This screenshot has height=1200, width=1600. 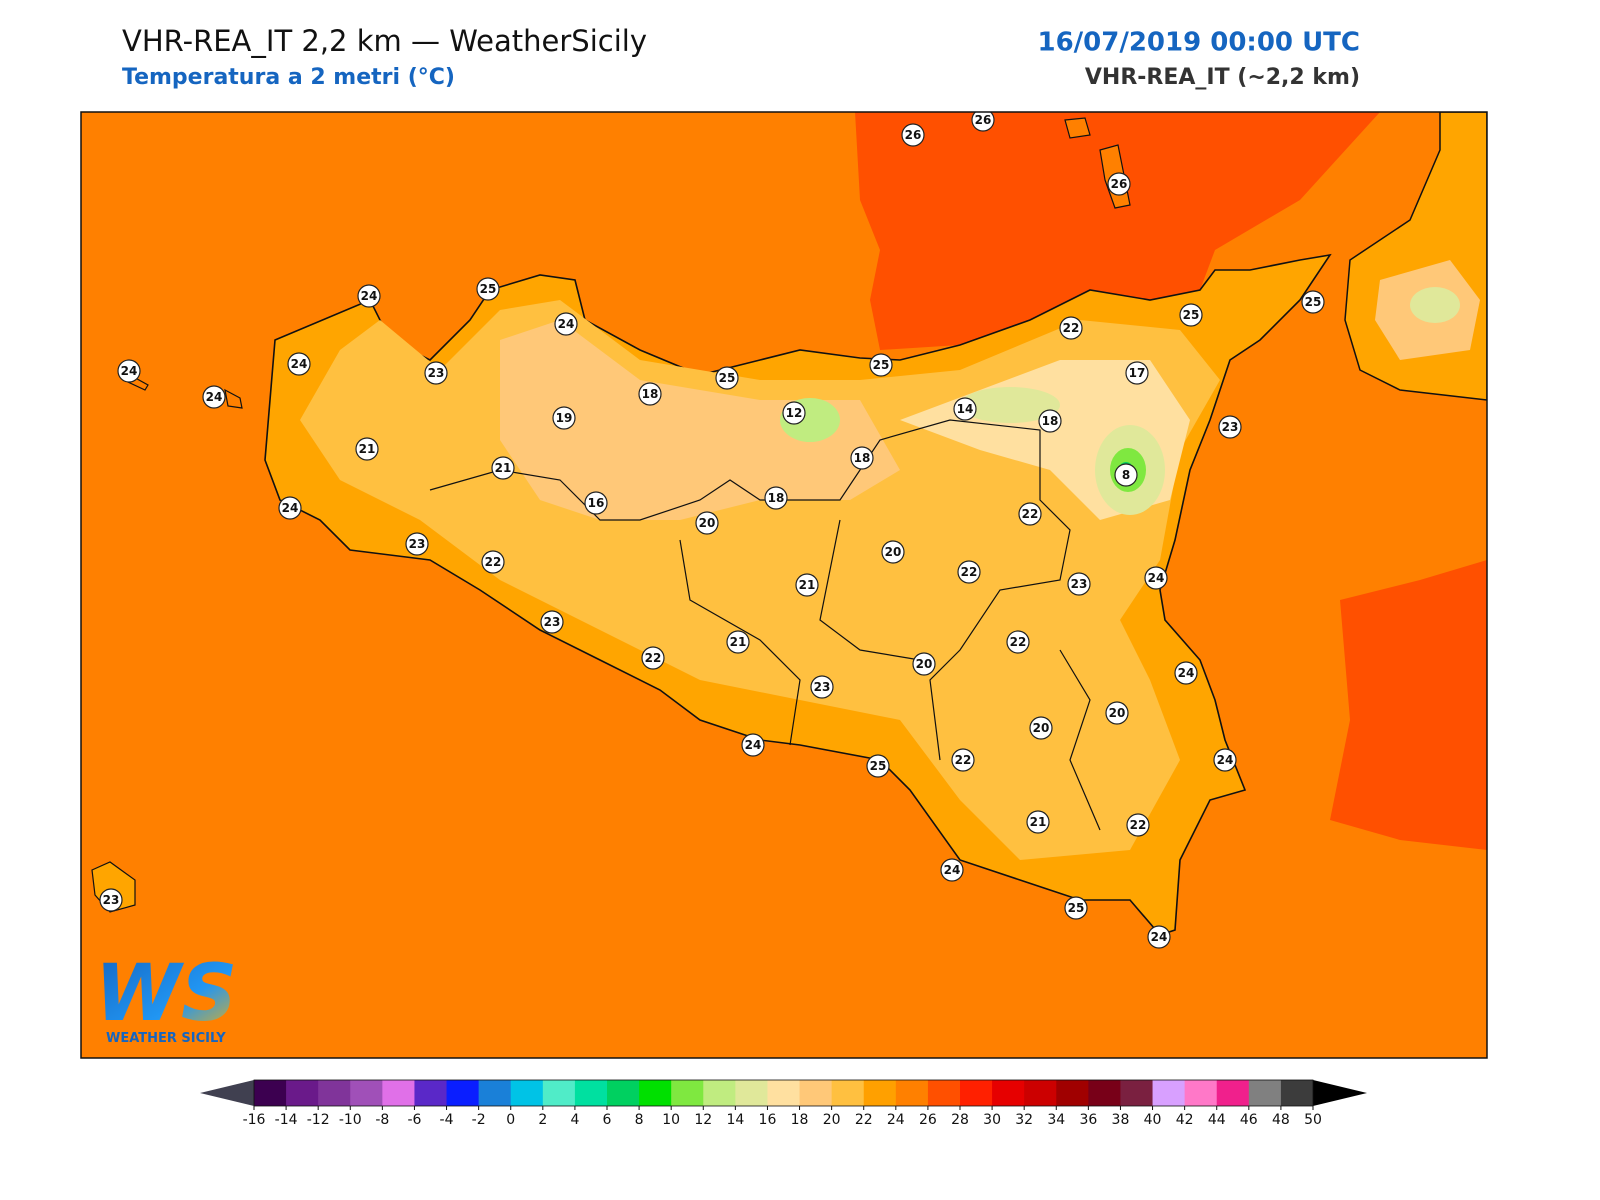 What do you see at coordinates (800, 1120) in the screenshot?
I see `colorbar-tick-label: 18` at bounding box center [800, 1120].